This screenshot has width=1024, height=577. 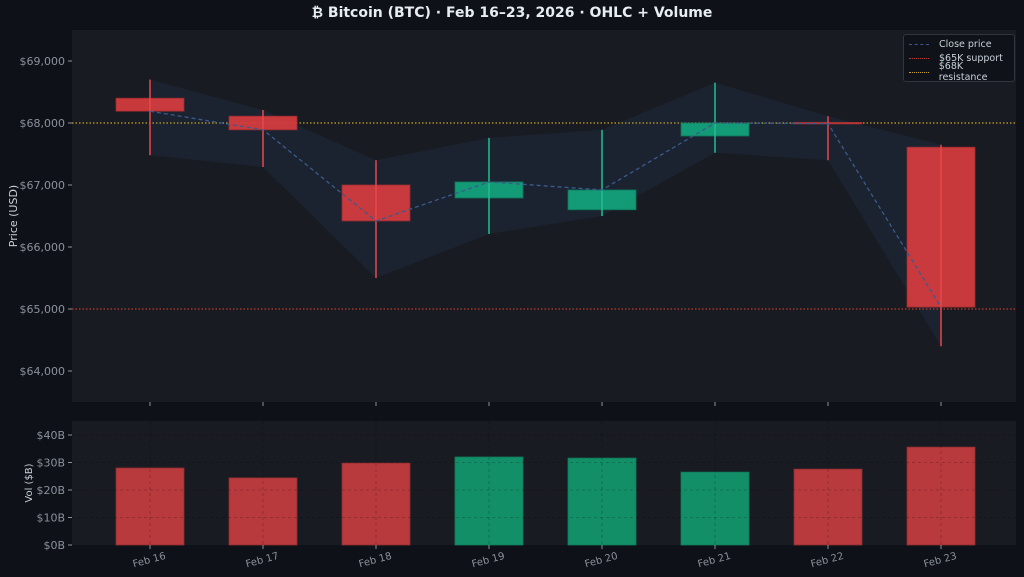 What do you see at coordinates (43, 61) in the screenshot?
I see `price-tick-label: $69,000` at bounding box center [43, 61].